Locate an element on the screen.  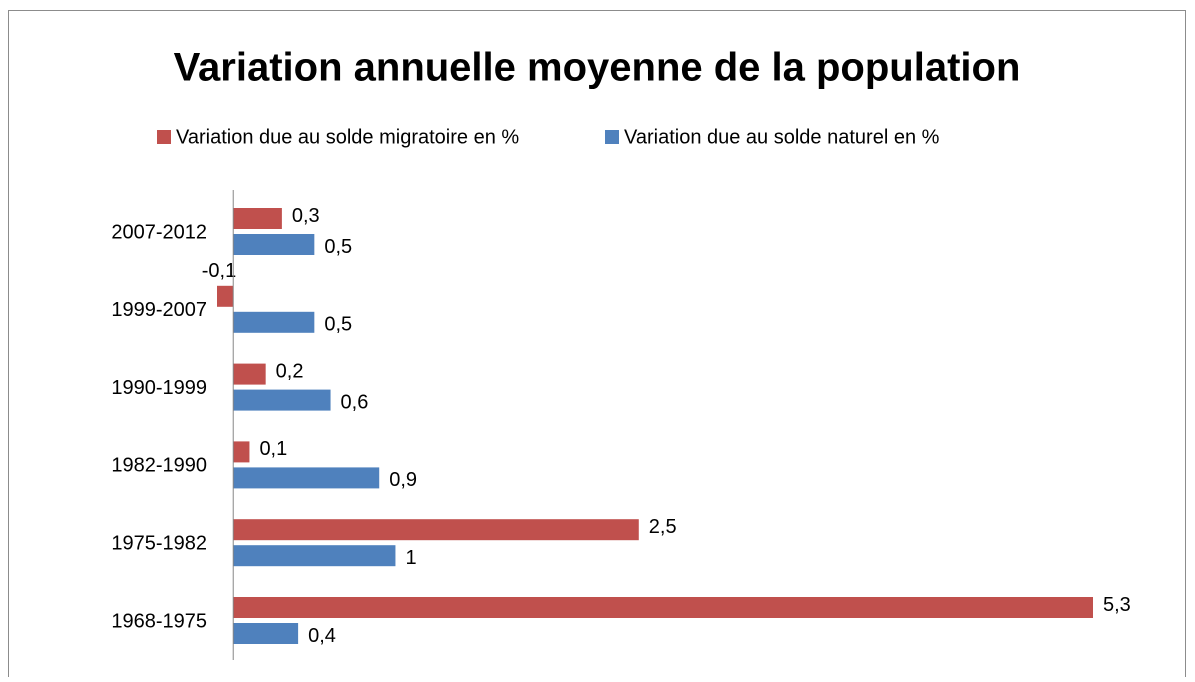
data-label: 2,5 is located at coordinates (663, 527).